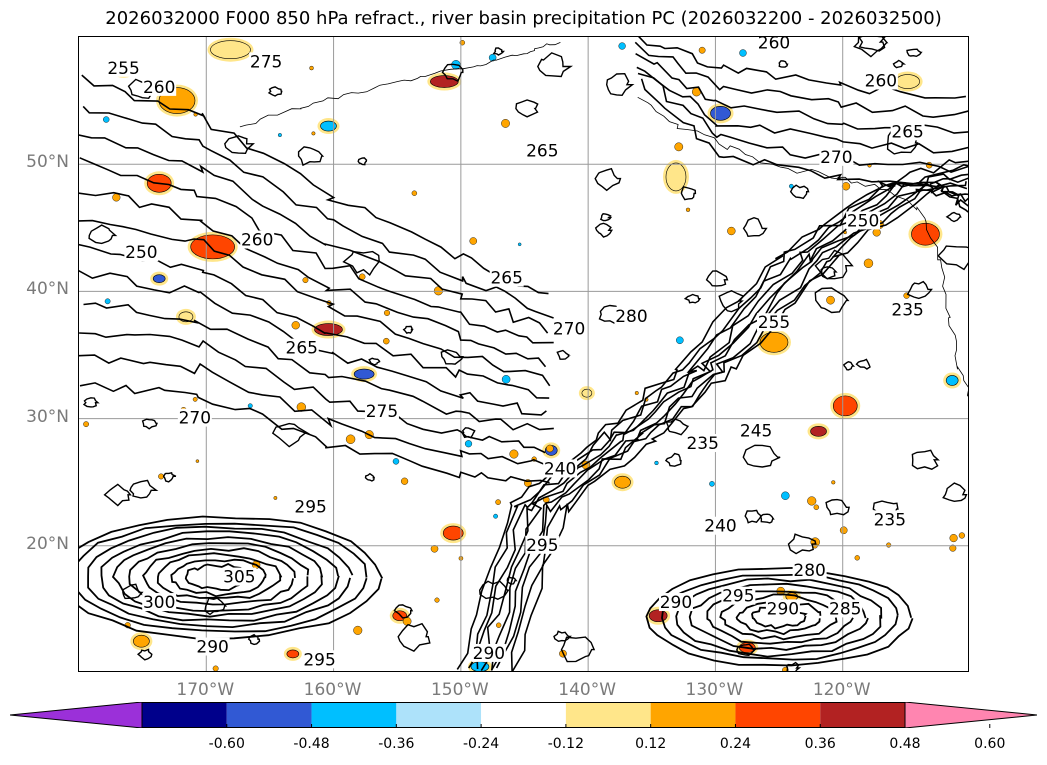  Describe the element at coordinates (523, 715) in the screenshot. I see `colorbar-frame` at that location.